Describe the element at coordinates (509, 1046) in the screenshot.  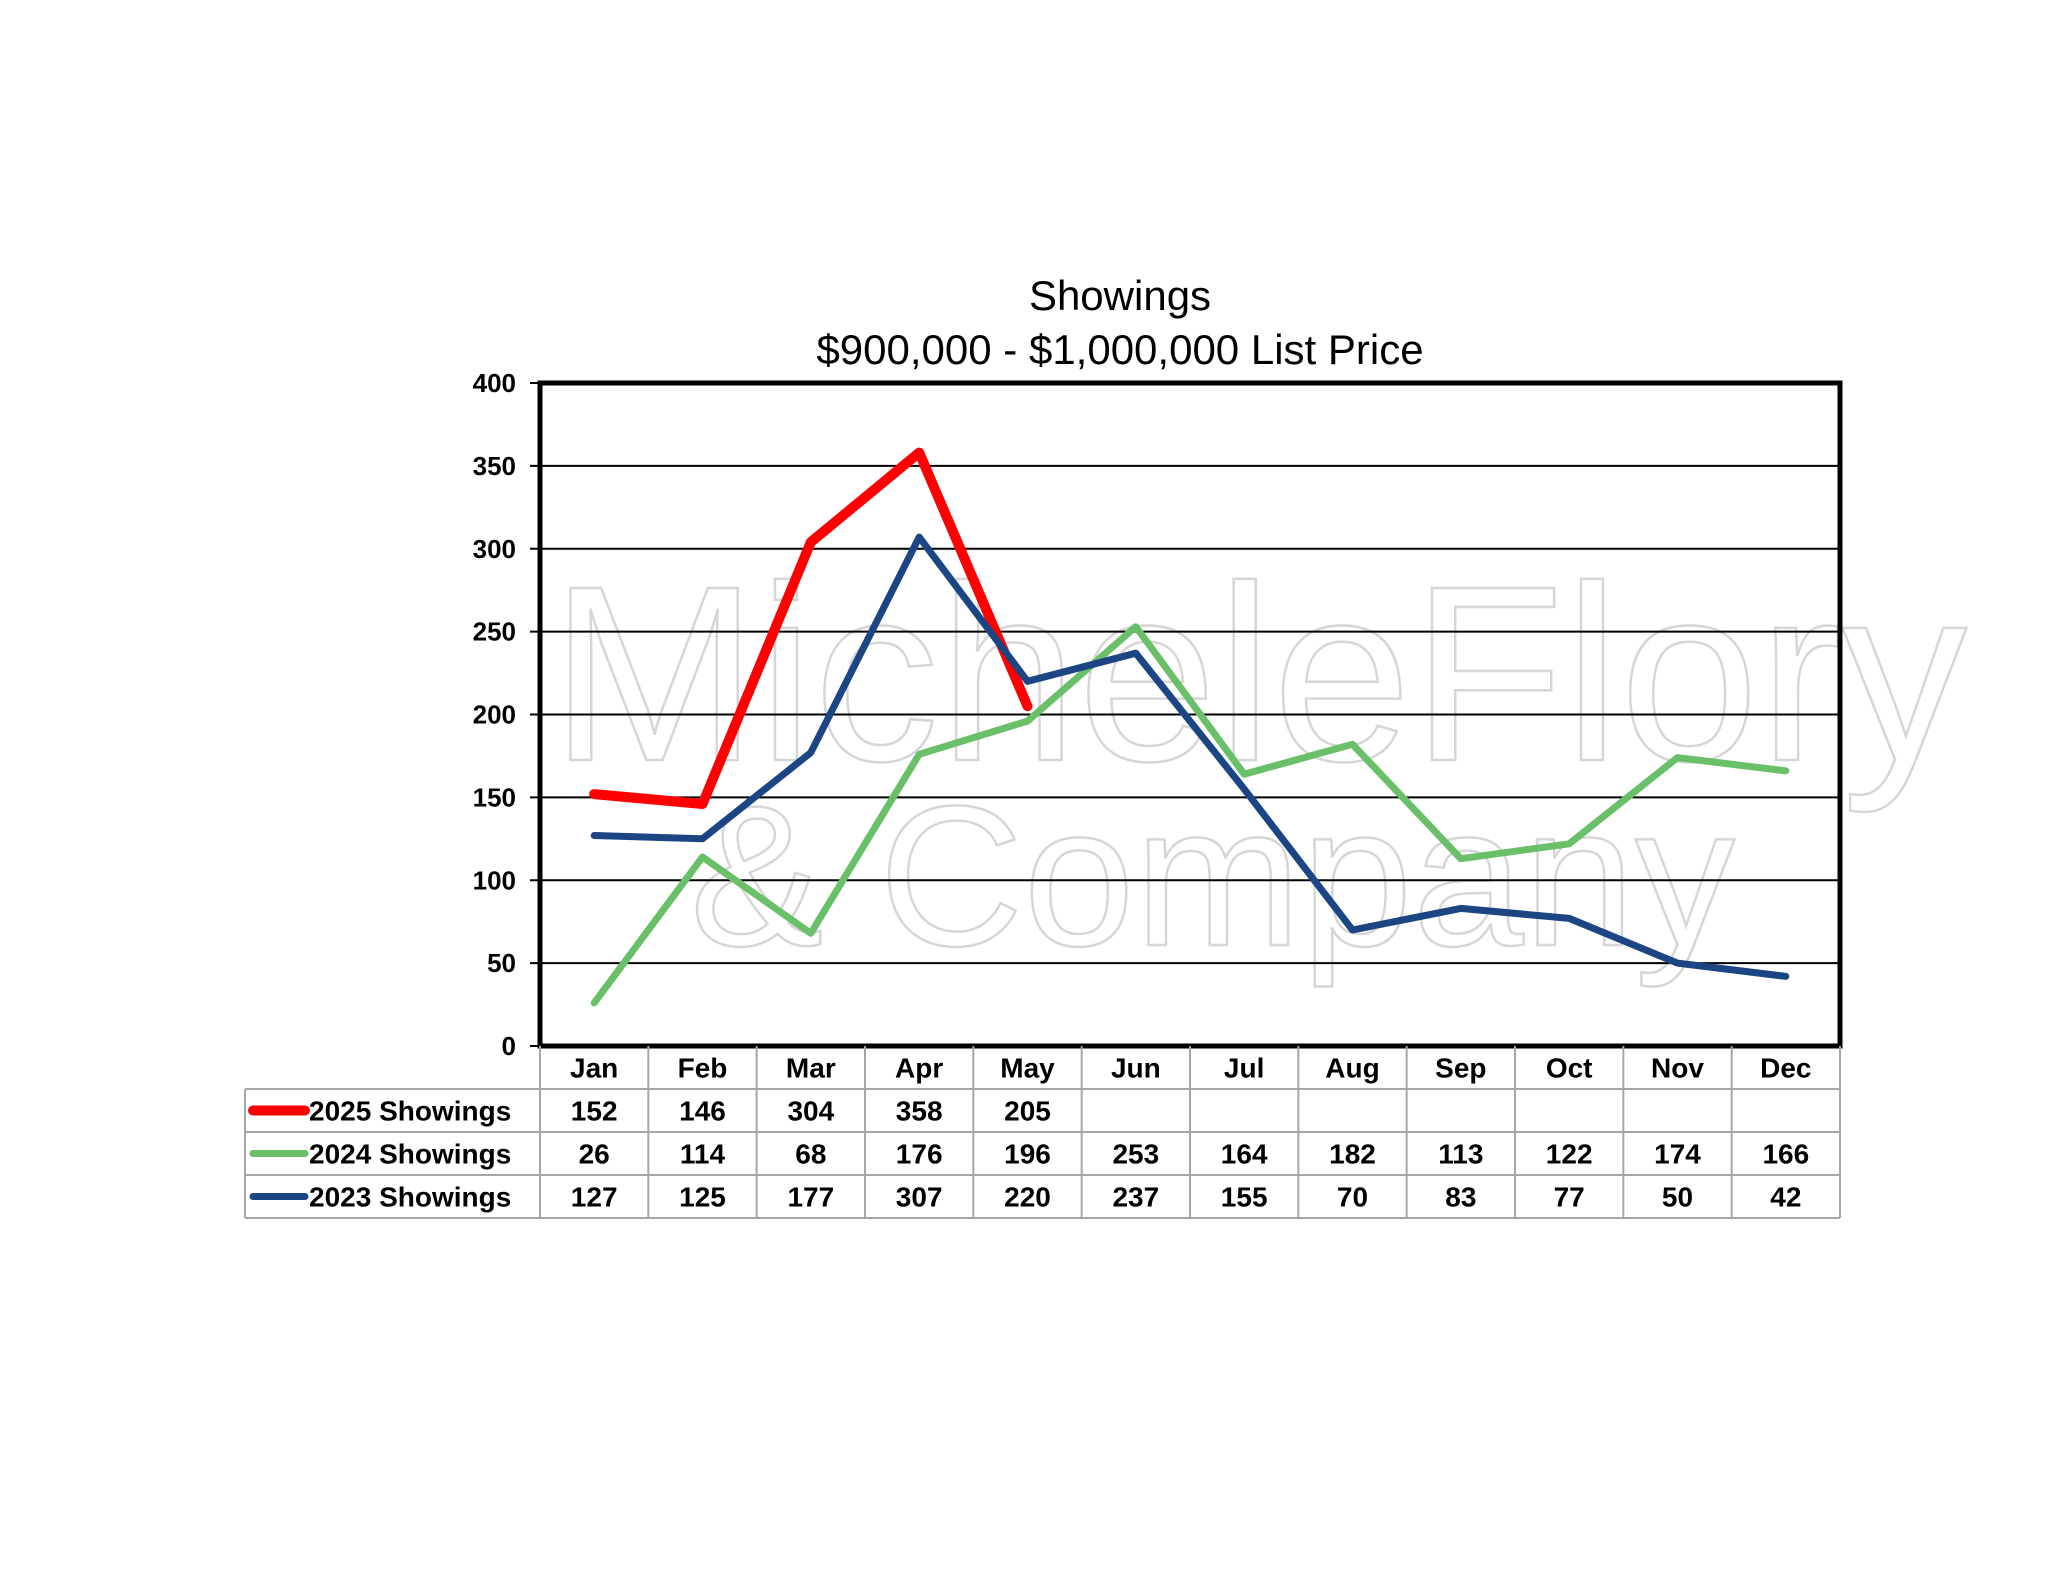
I see `y-tick-label: 0` at that location.